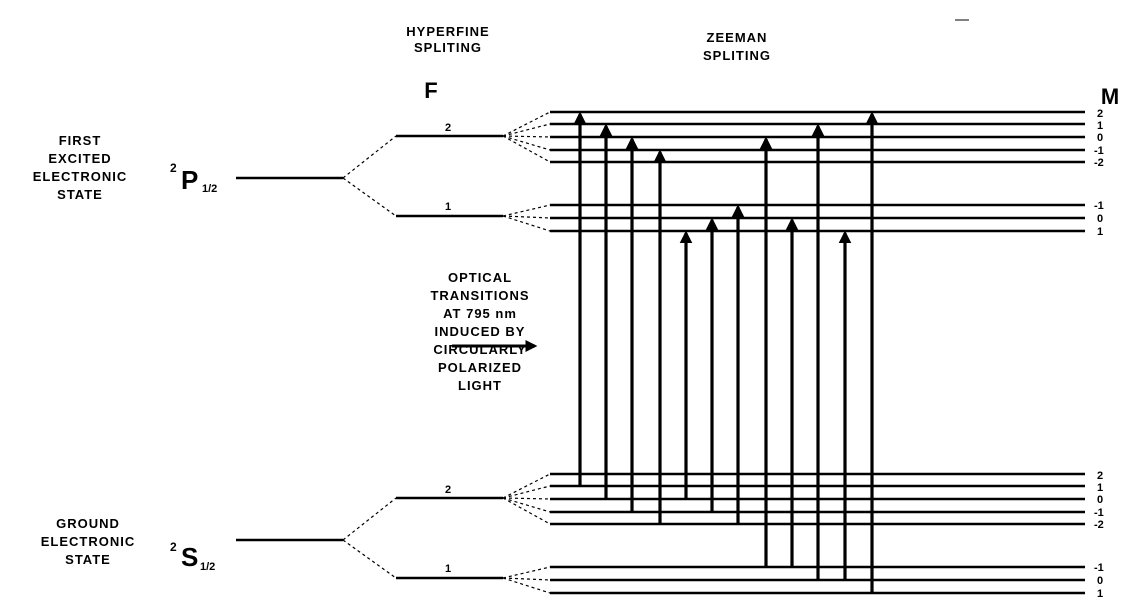 This screenshot has height=616, width=1136. I want to click on ground-f2-zeeman-split-lines, so click(526, 499).